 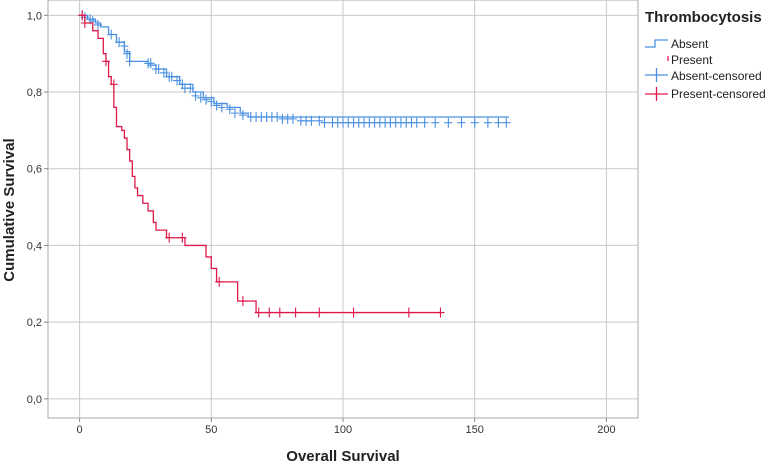 What do you see at coordinates (703, 17) in the screenshot?
I see `legend-title: Thrombocytosis` at bounding box center [703, 17].